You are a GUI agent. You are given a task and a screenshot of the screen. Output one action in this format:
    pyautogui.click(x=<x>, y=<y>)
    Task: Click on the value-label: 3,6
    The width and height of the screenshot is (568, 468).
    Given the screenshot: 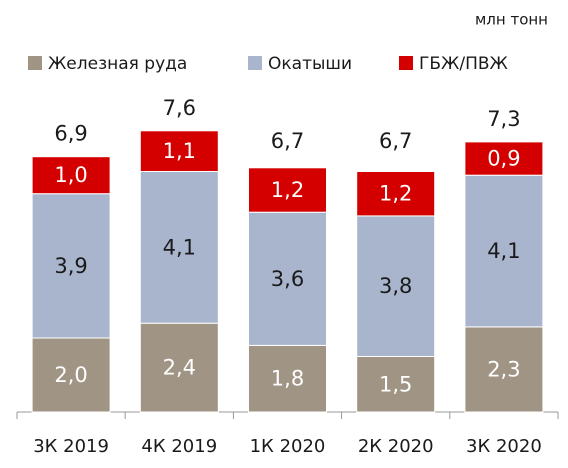 What is the action you would take?
    pyautogui.click(x=287, y=279)
    